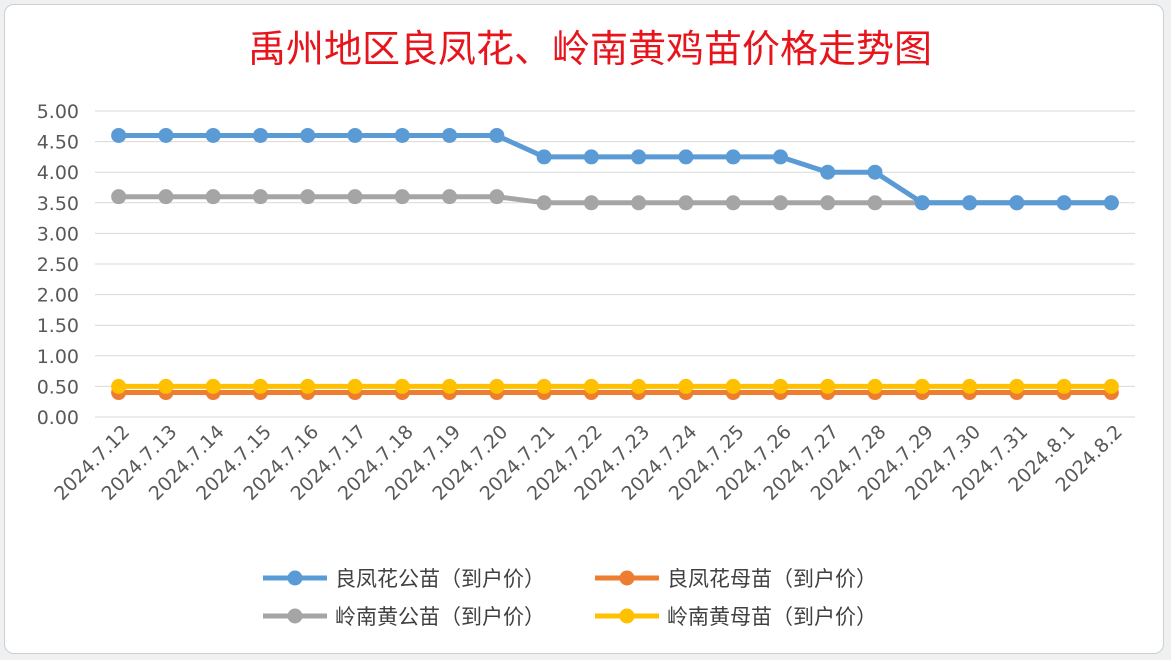  What do you see at coordinates (440, 579) in the screenshot?
I see `legend-label: 良凤花公苗（到户价）` at bounding box center [440, 579].